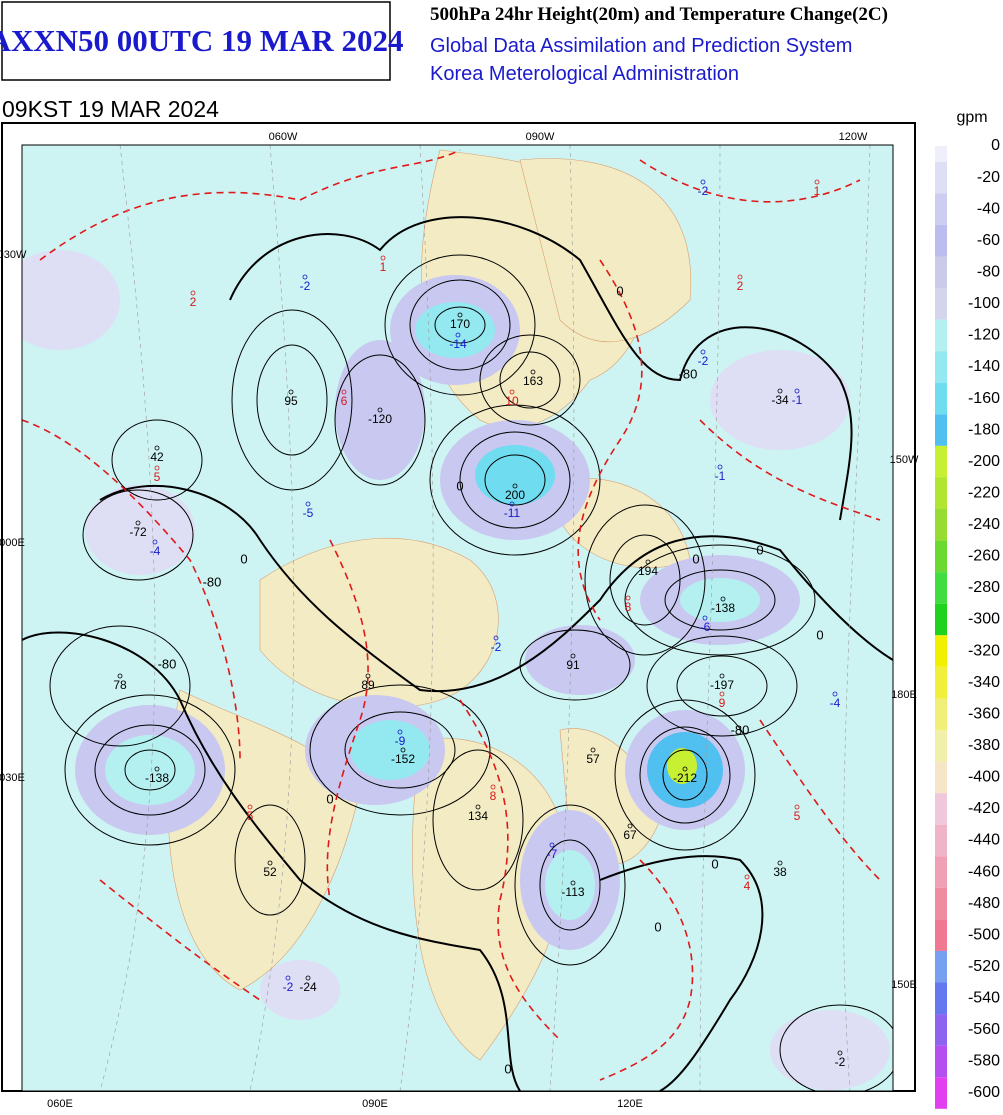 This screenshot has width=1003, height=1115. What do you see at coordinates (780, 872) in the screenshot?
I see `center-value: 38` at bounding box center [780, 872].